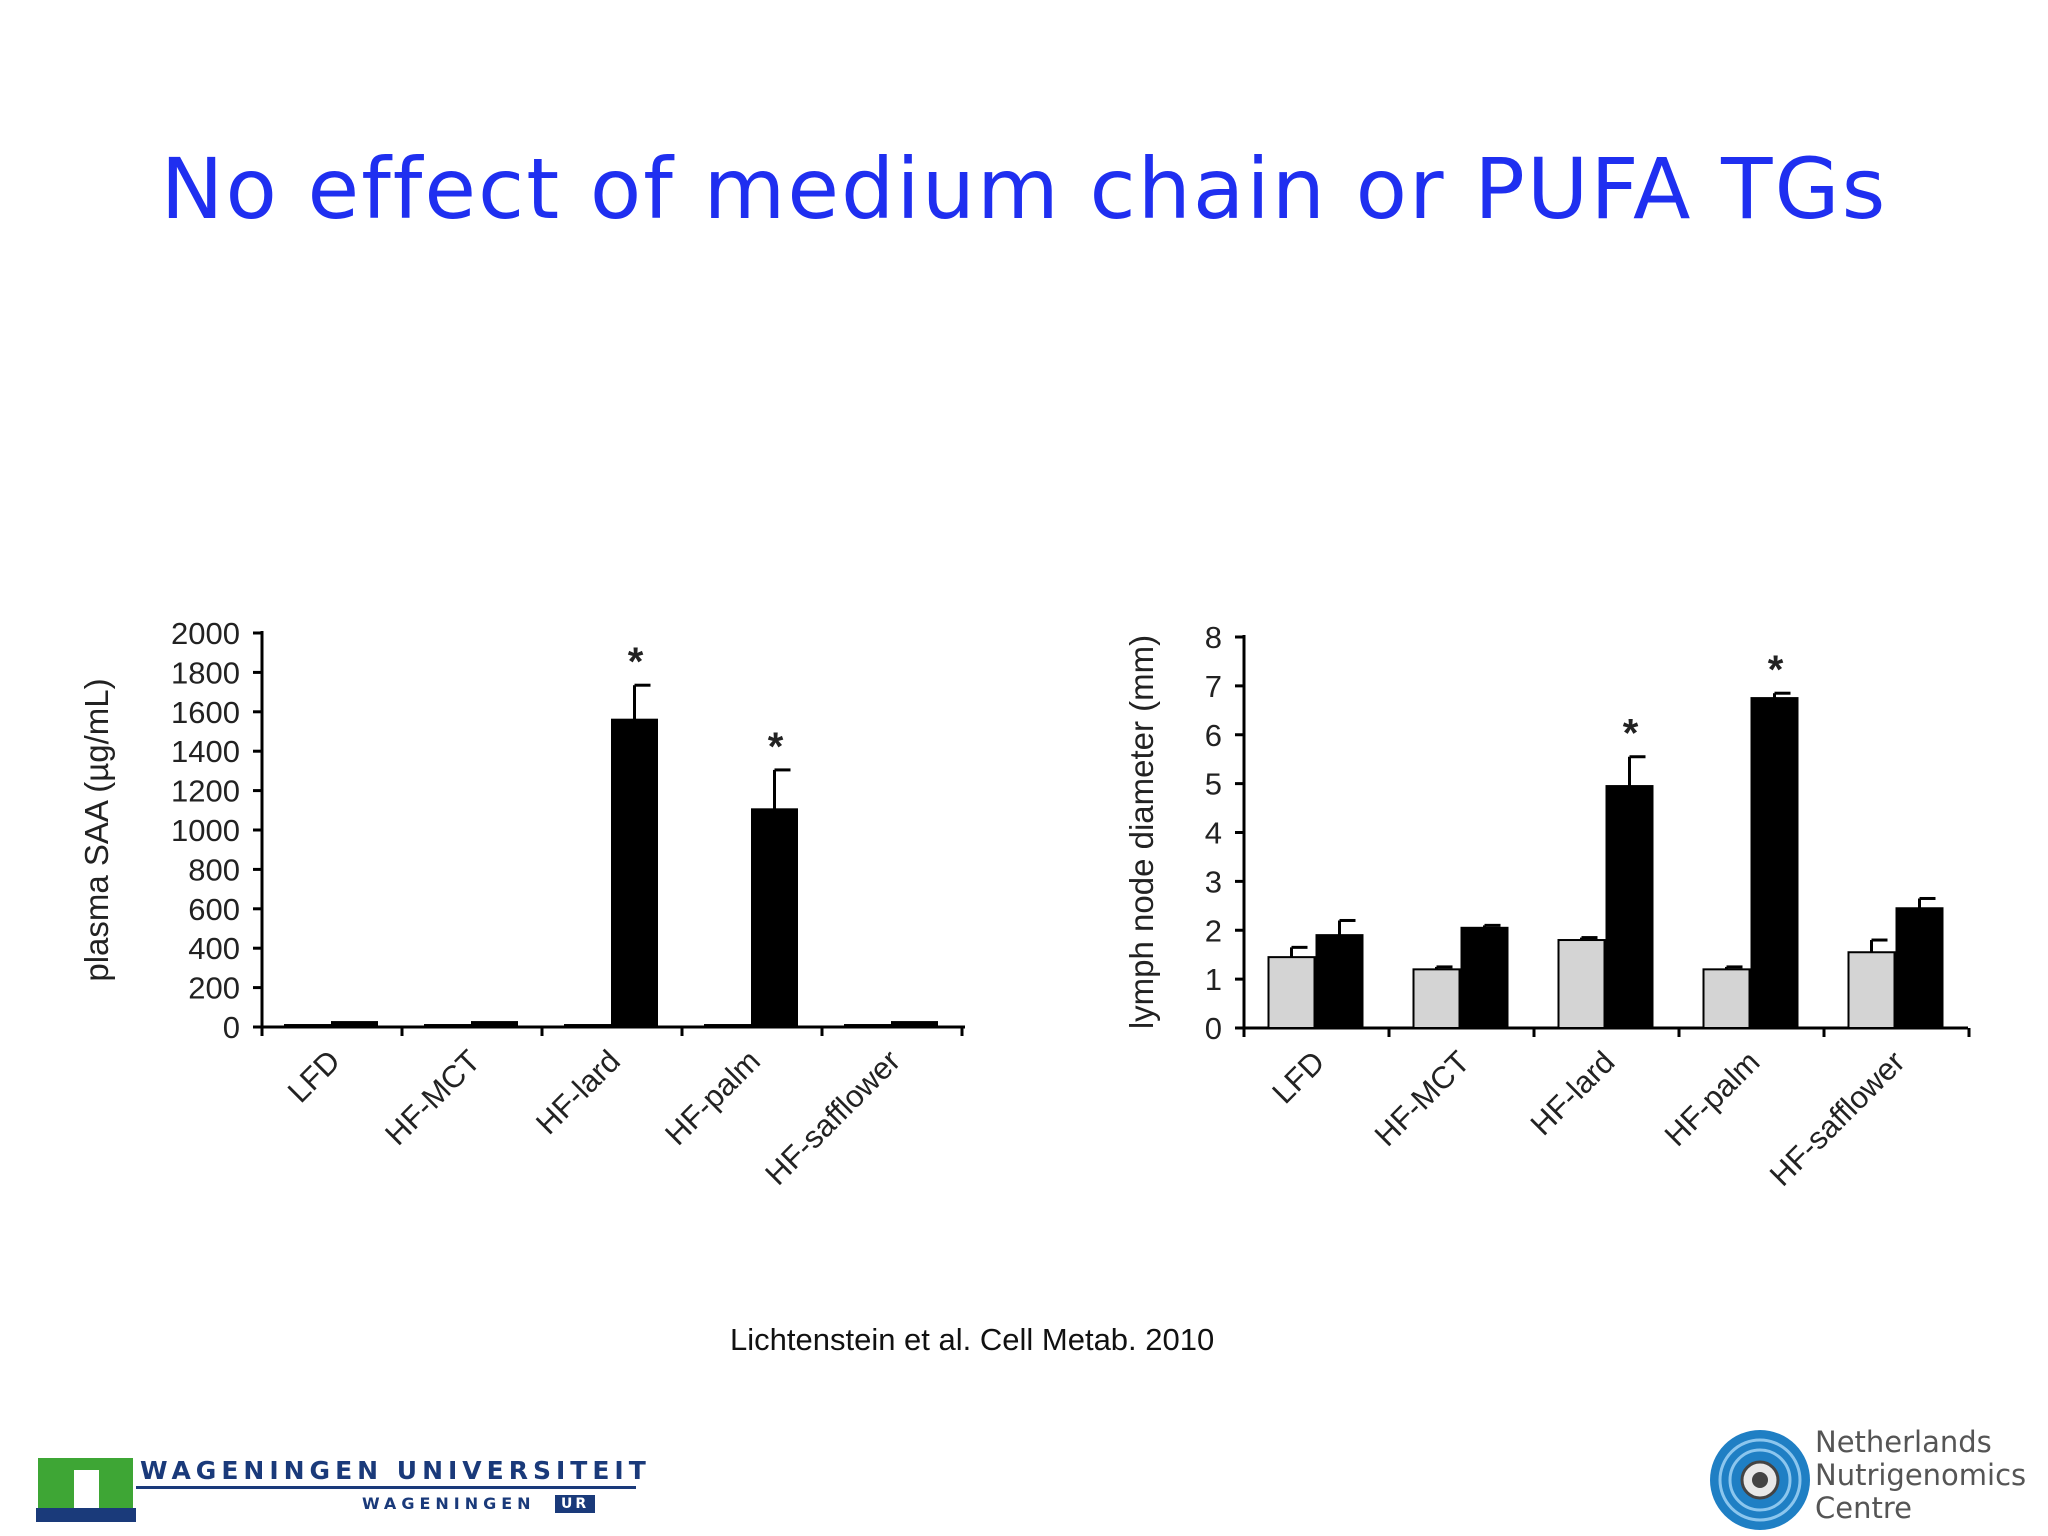 This screenshot has height=1536, width=2048. I want to click on bar-HF-safflower-dark, so click(914, 1025).